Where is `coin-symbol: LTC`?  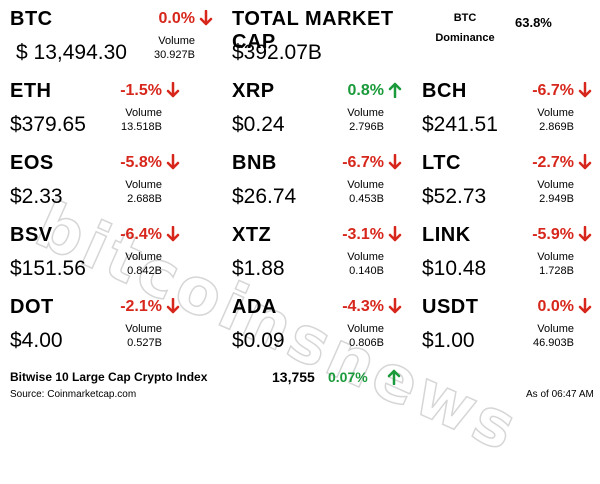
coin-symbol: LTC is located at coordinates (441, 163).